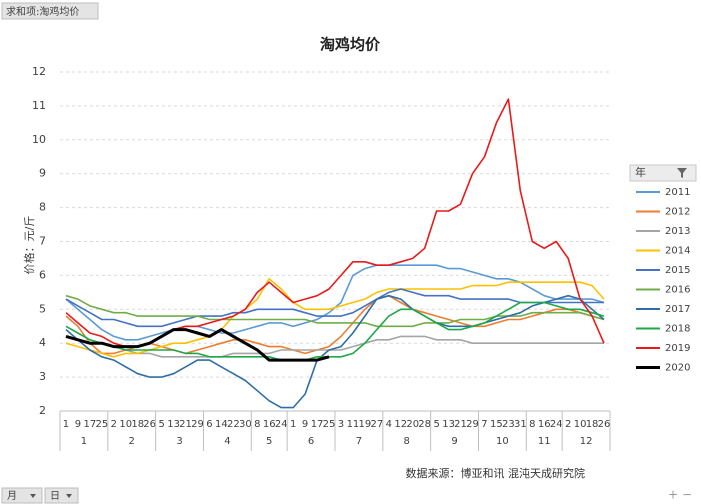 This screenshot has width=701, height=504. What do you see at coordinates (677, 231) in the screenshot?
I see `legend-label: 2013` at bounding box center [677, 231].